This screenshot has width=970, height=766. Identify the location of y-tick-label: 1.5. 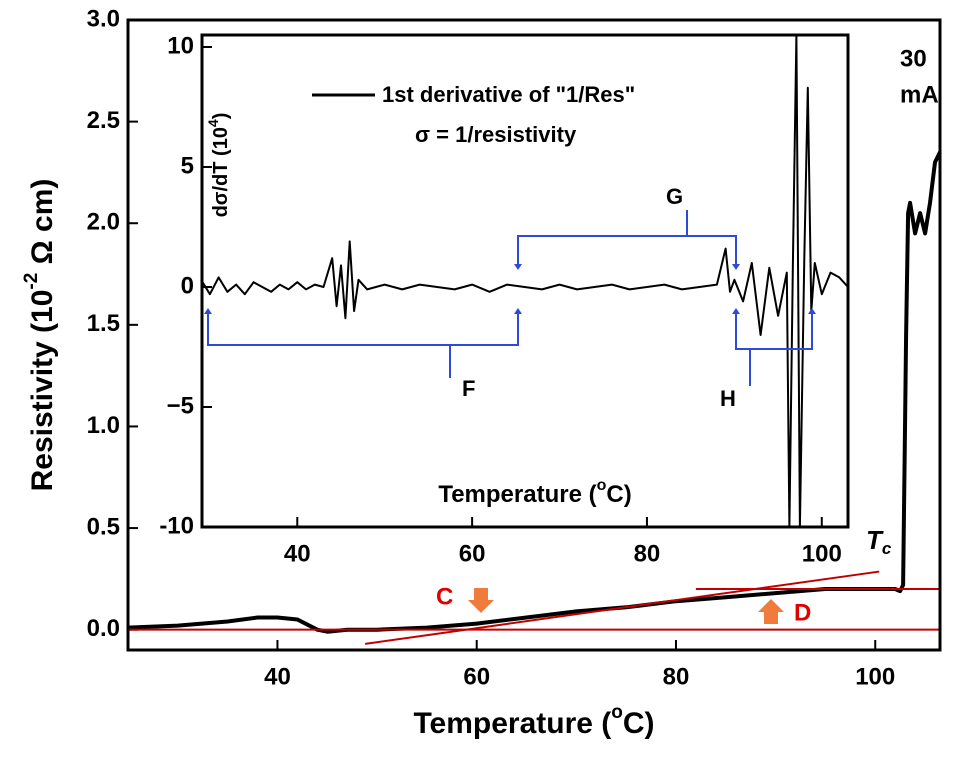
(103, 323).